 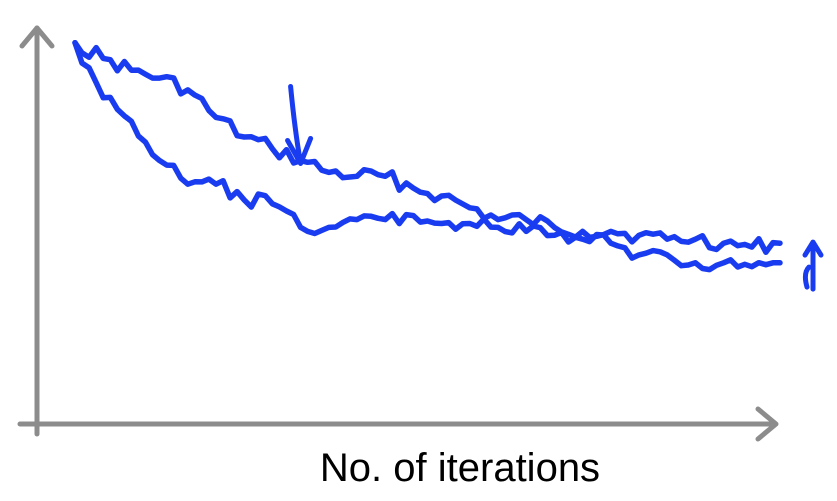 What do you see at coordinates (767, 424) in the screenshot?
I see `x-axis-arrowhead` at bounding box center [767, 424].